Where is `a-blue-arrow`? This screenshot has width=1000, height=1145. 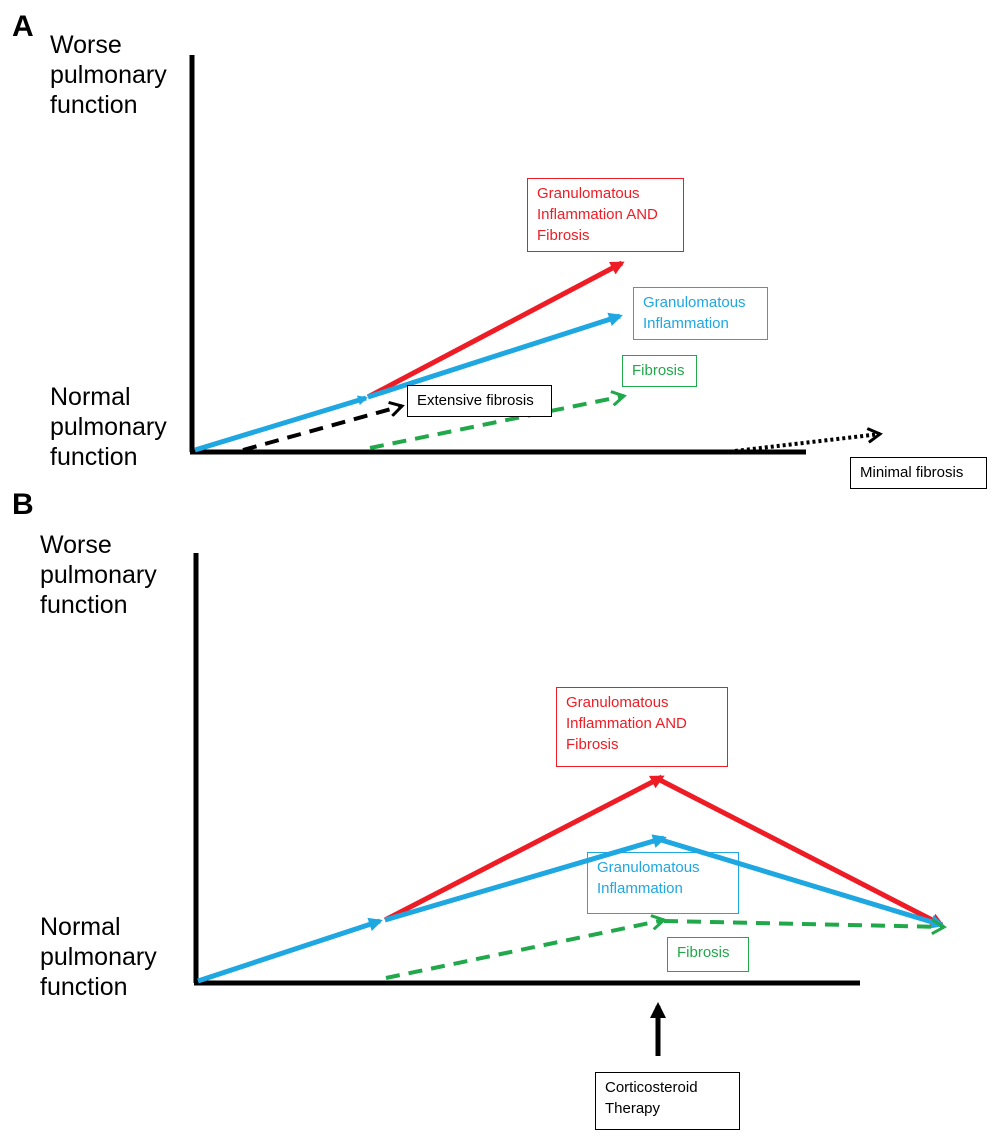
a-blue-arrow is located at coordinates (495, 356).